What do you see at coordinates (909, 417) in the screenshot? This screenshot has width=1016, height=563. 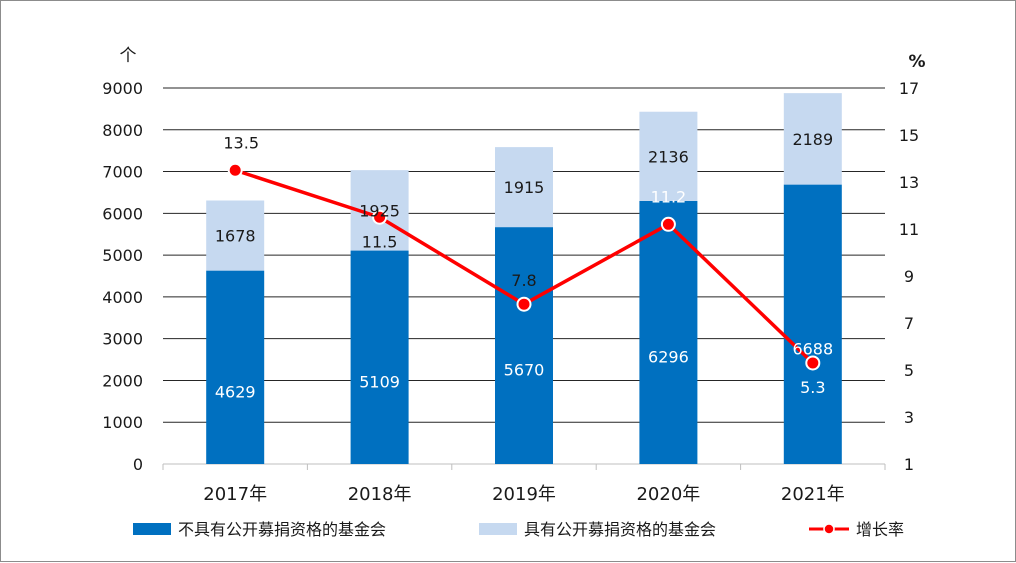 I see `right-tick-label: 3` at bounding box center [909, 417].